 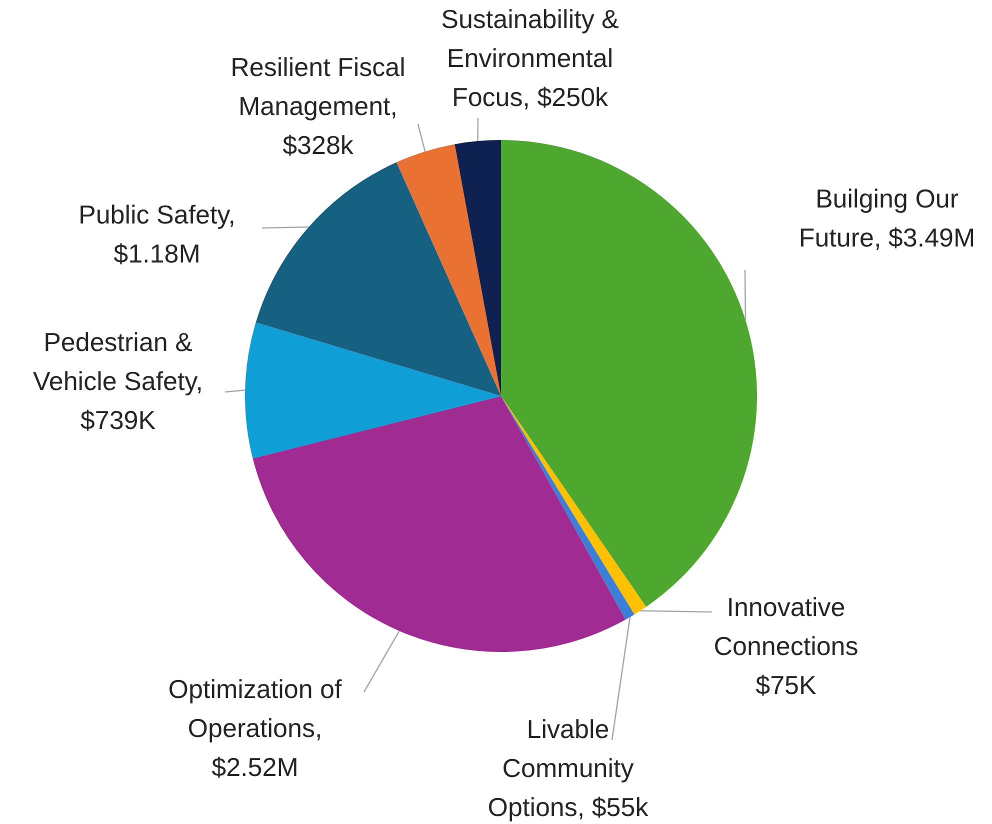 What do you see at coordinates (530, 58) in the screenshot?
I see `slice-label: Sustainability & Environmental Focus, $250k` at bounding box center [530, 58].